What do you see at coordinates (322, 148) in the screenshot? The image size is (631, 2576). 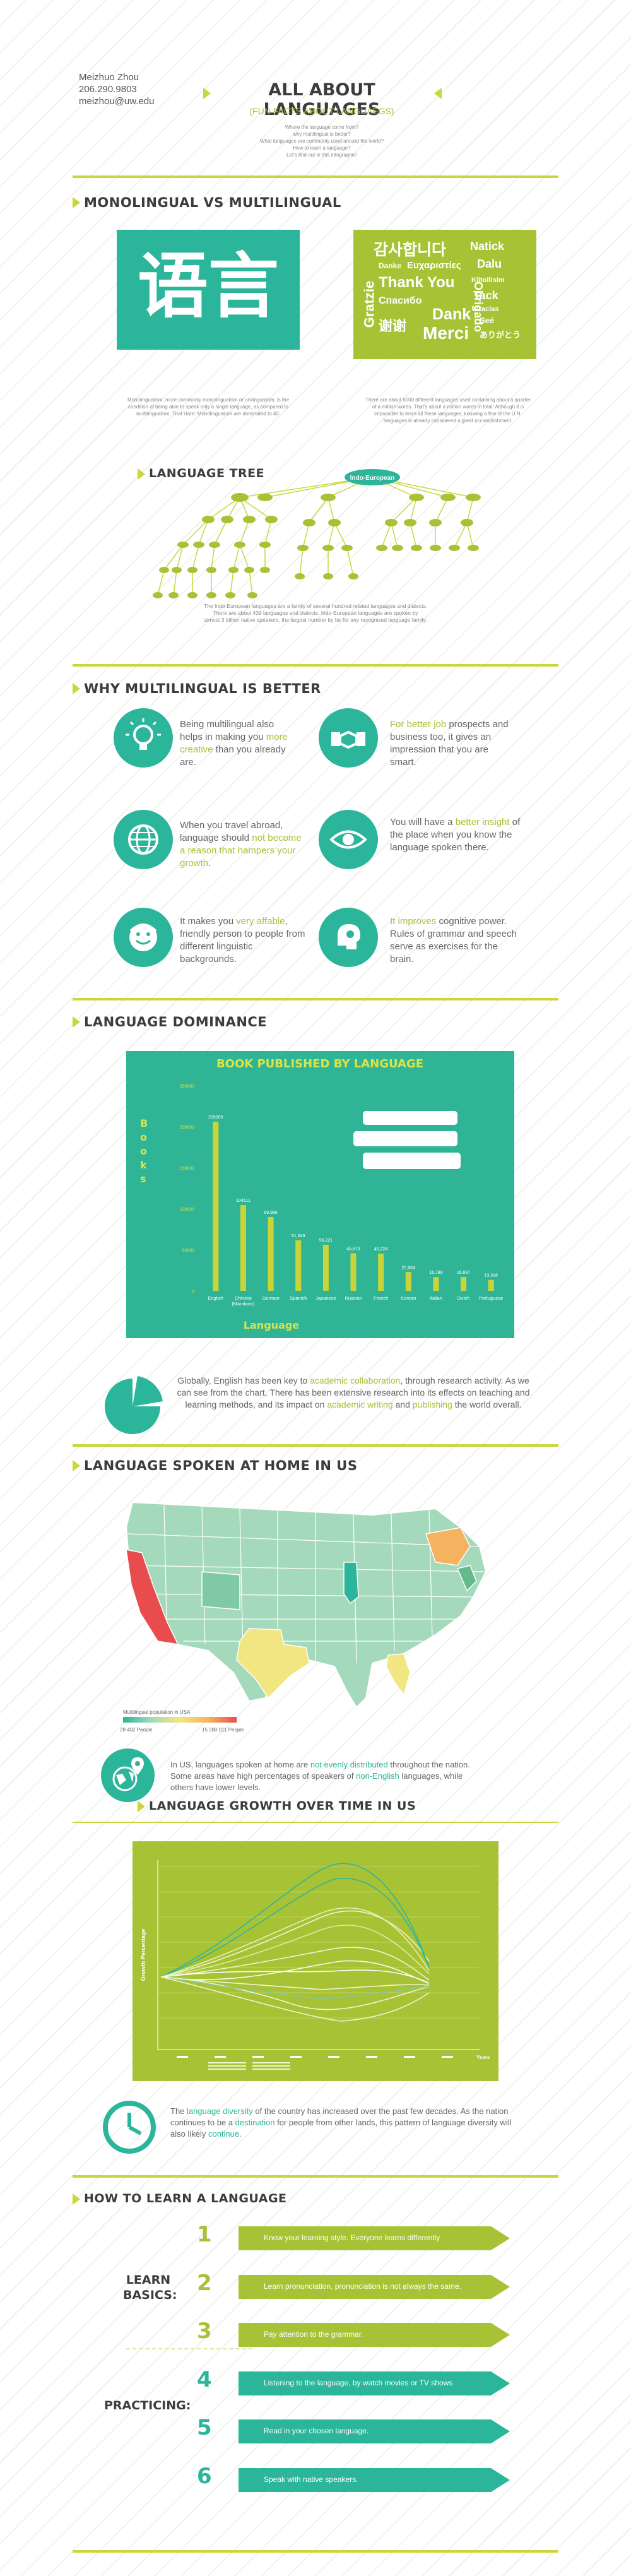 I see `intro-line: How to learn a language?` at bounding box center [322, 148].